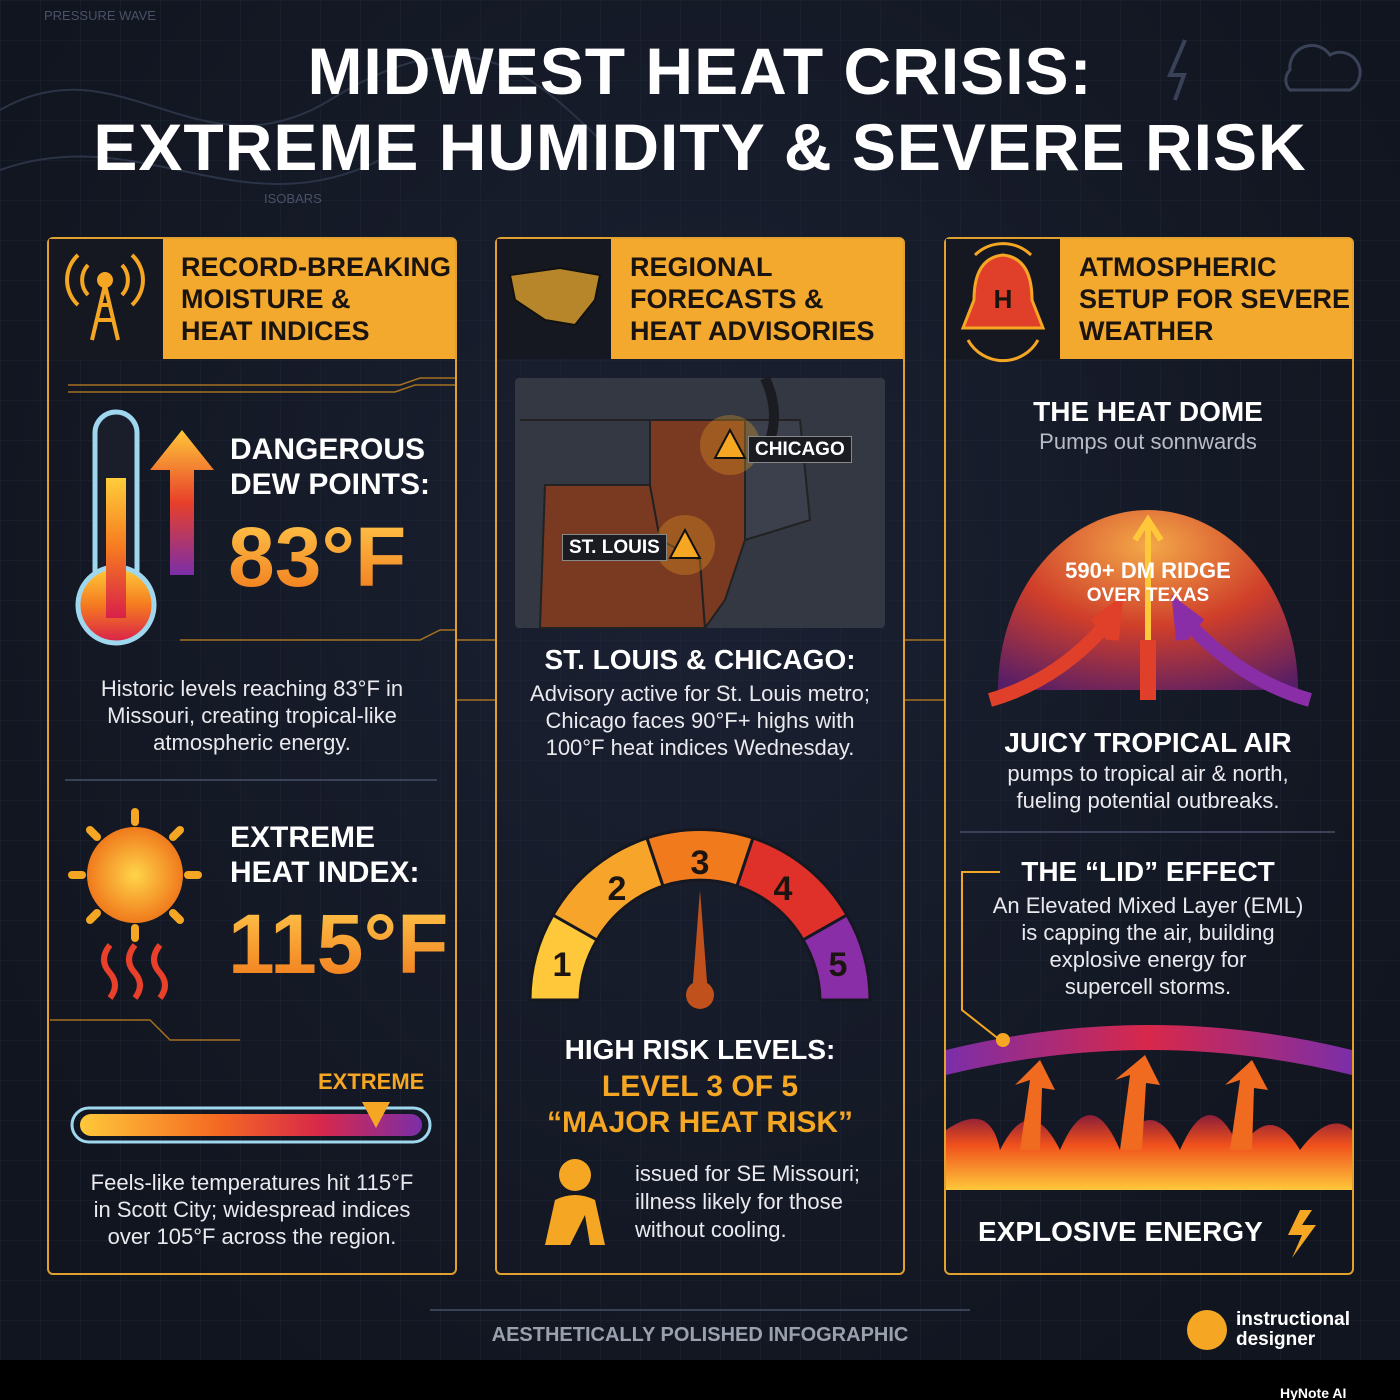 The image size is (1400, 1400). What do you see at coordinates (252, 742) in the screenshot?
I see `dew-description: atmospheric energy.` at bounding box center [252, 742].